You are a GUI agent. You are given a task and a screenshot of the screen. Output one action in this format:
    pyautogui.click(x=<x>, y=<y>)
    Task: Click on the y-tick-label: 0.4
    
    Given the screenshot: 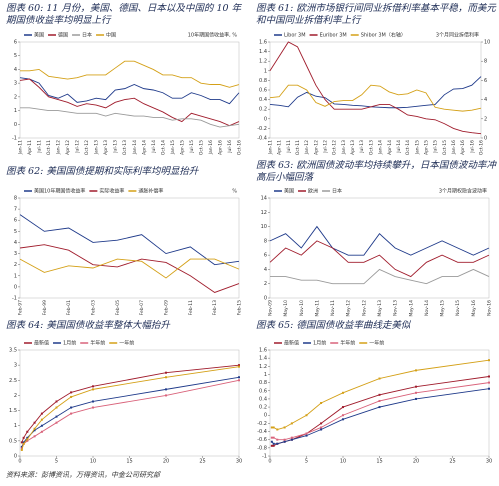 What is the action you would take?
    pyautogui.click(x=263, y=100)
    